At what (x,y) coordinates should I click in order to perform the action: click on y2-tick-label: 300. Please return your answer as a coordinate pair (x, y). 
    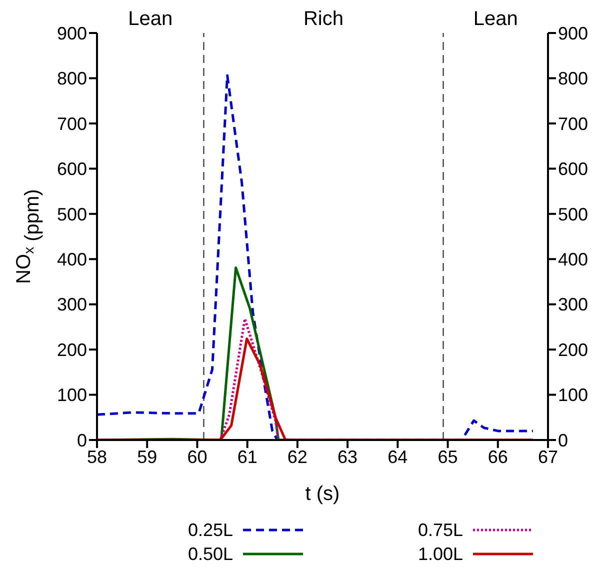
    Looking at the image, I should click on (573, 304).